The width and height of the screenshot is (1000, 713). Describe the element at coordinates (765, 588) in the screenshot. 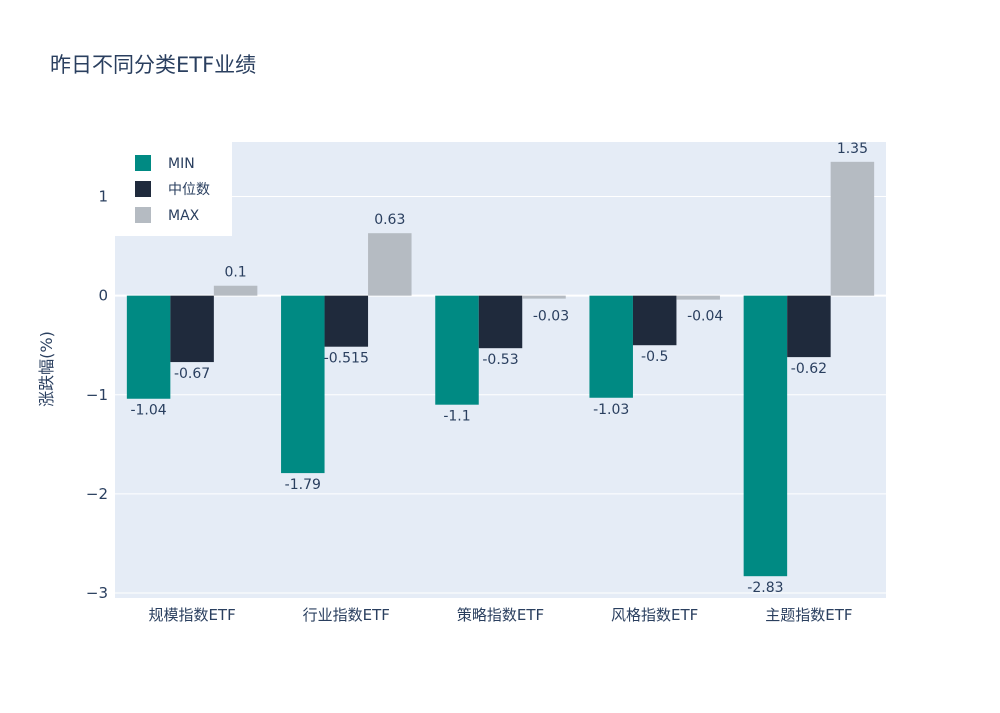

I see `data-label: -2.83` at that location.